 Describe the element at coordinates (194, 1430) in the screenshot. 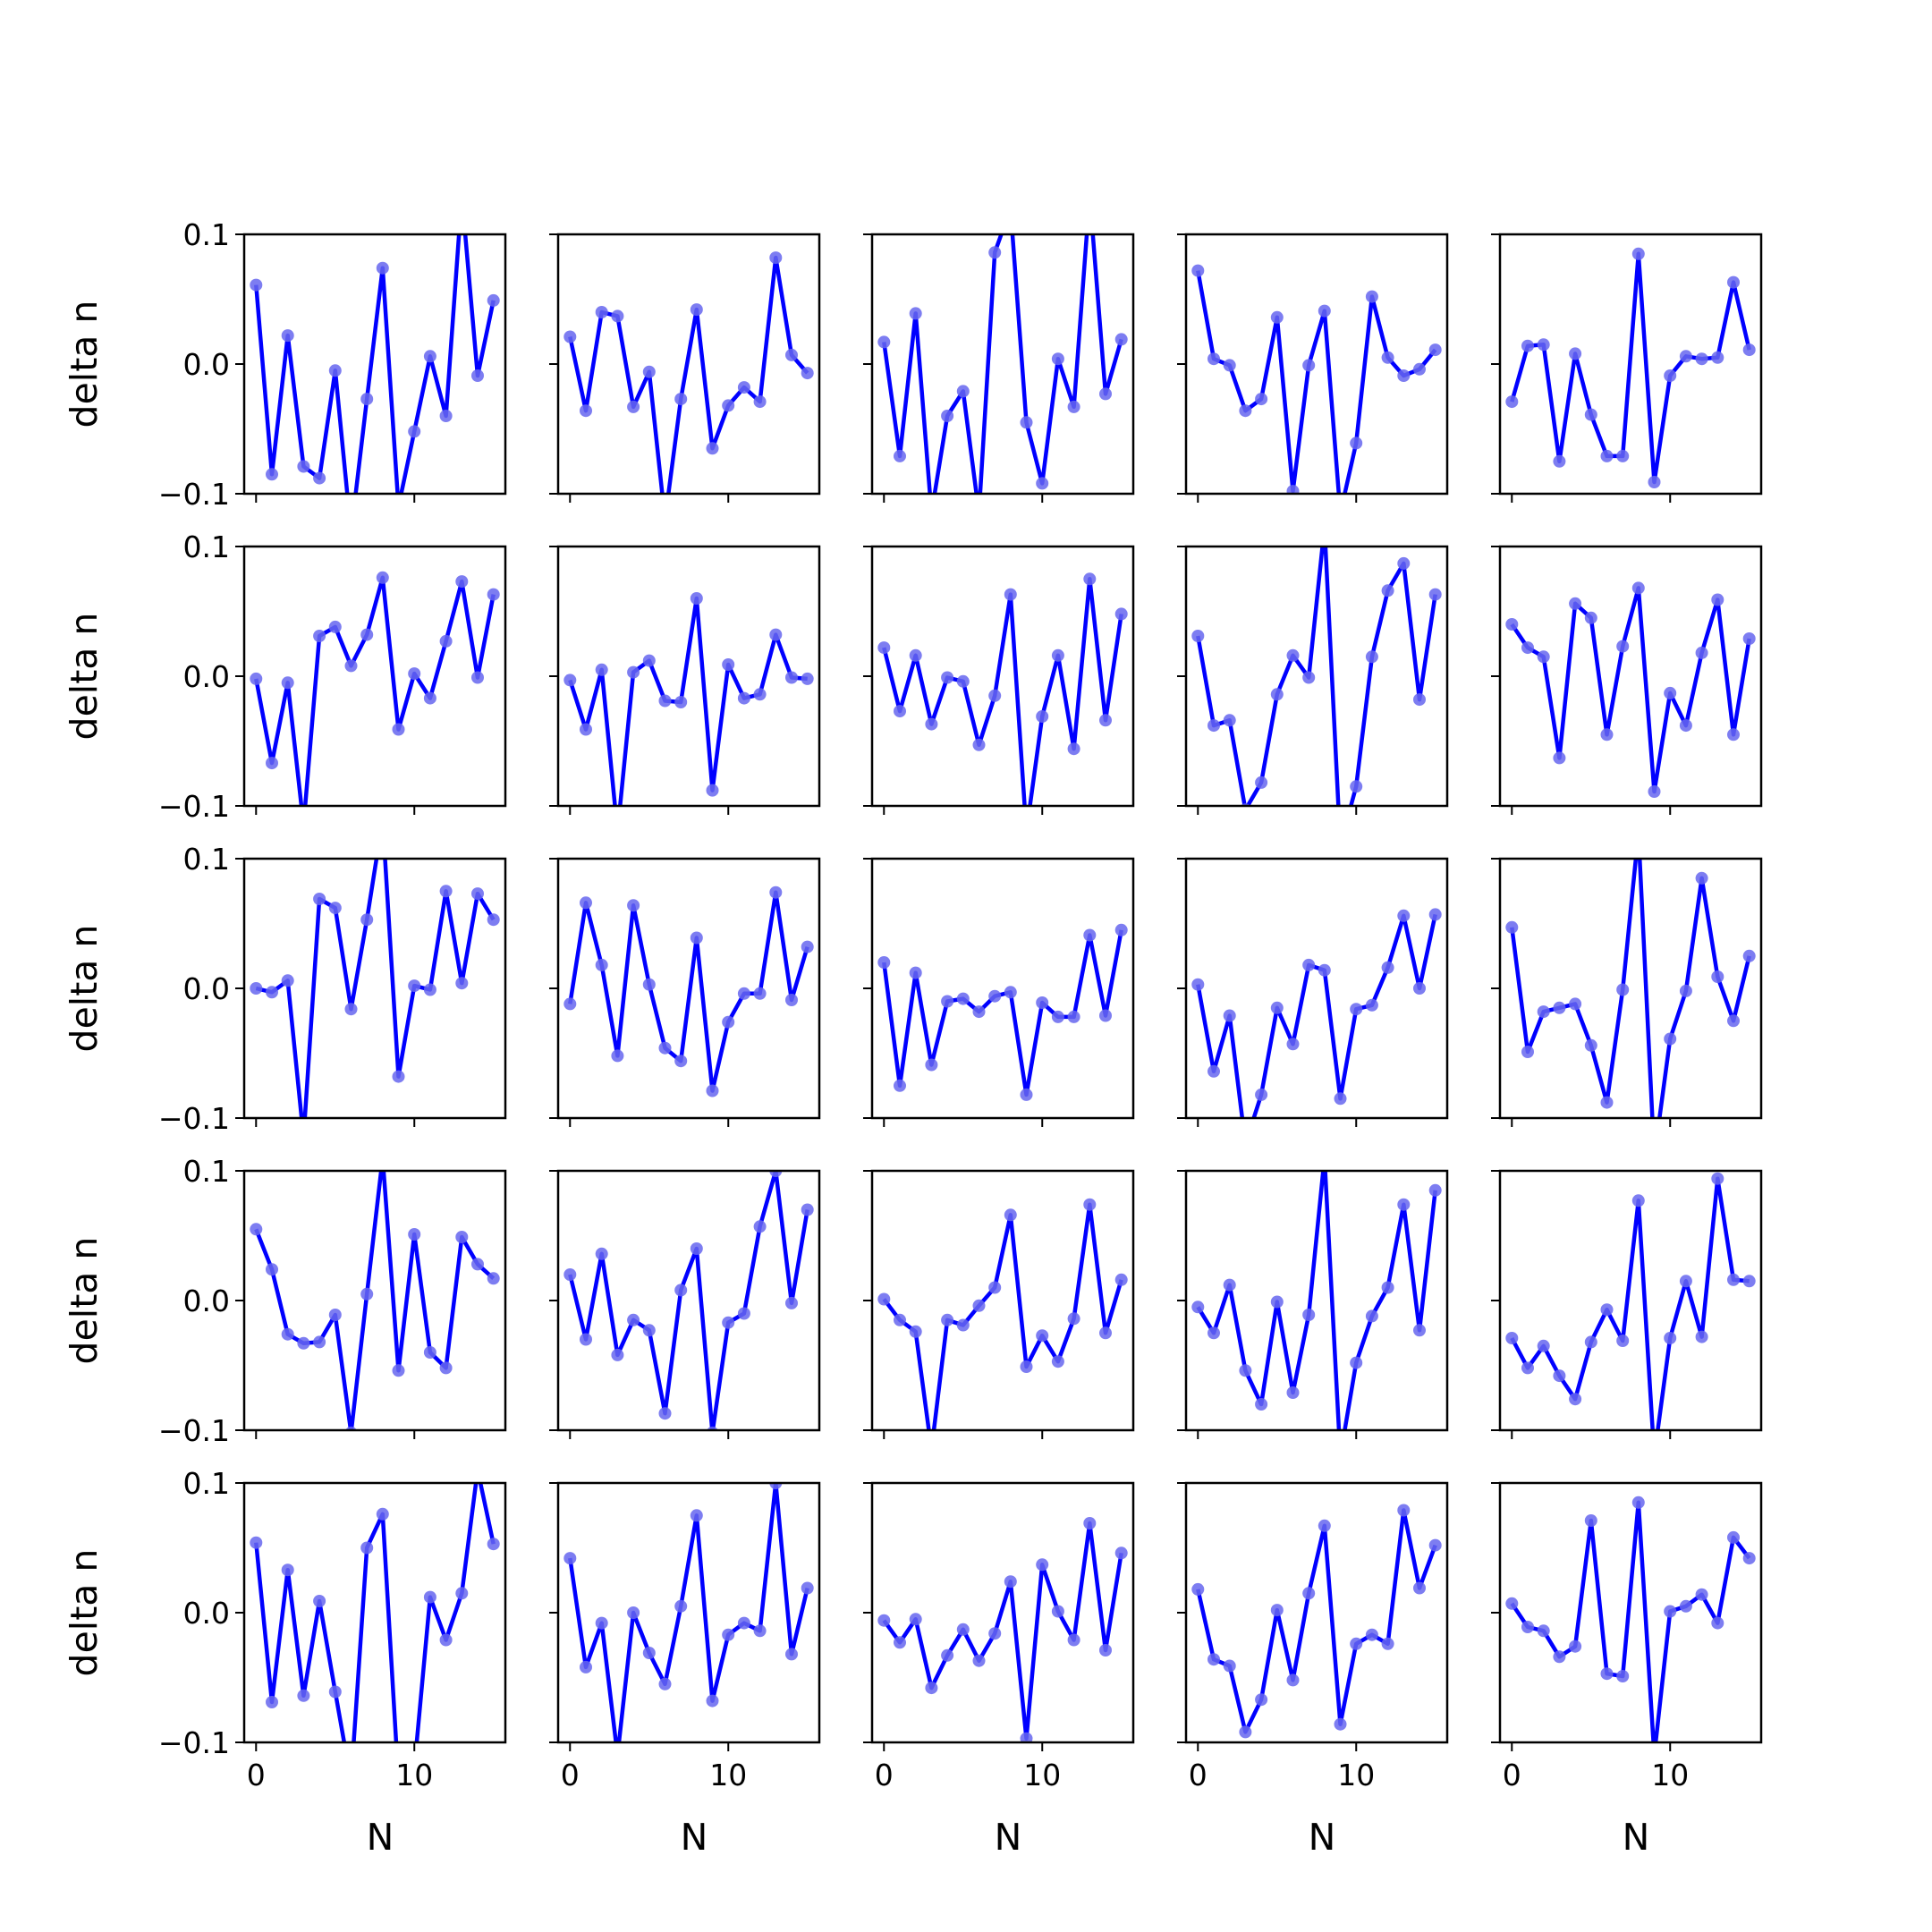

I see `y-tick-label: −0.1` at that location.